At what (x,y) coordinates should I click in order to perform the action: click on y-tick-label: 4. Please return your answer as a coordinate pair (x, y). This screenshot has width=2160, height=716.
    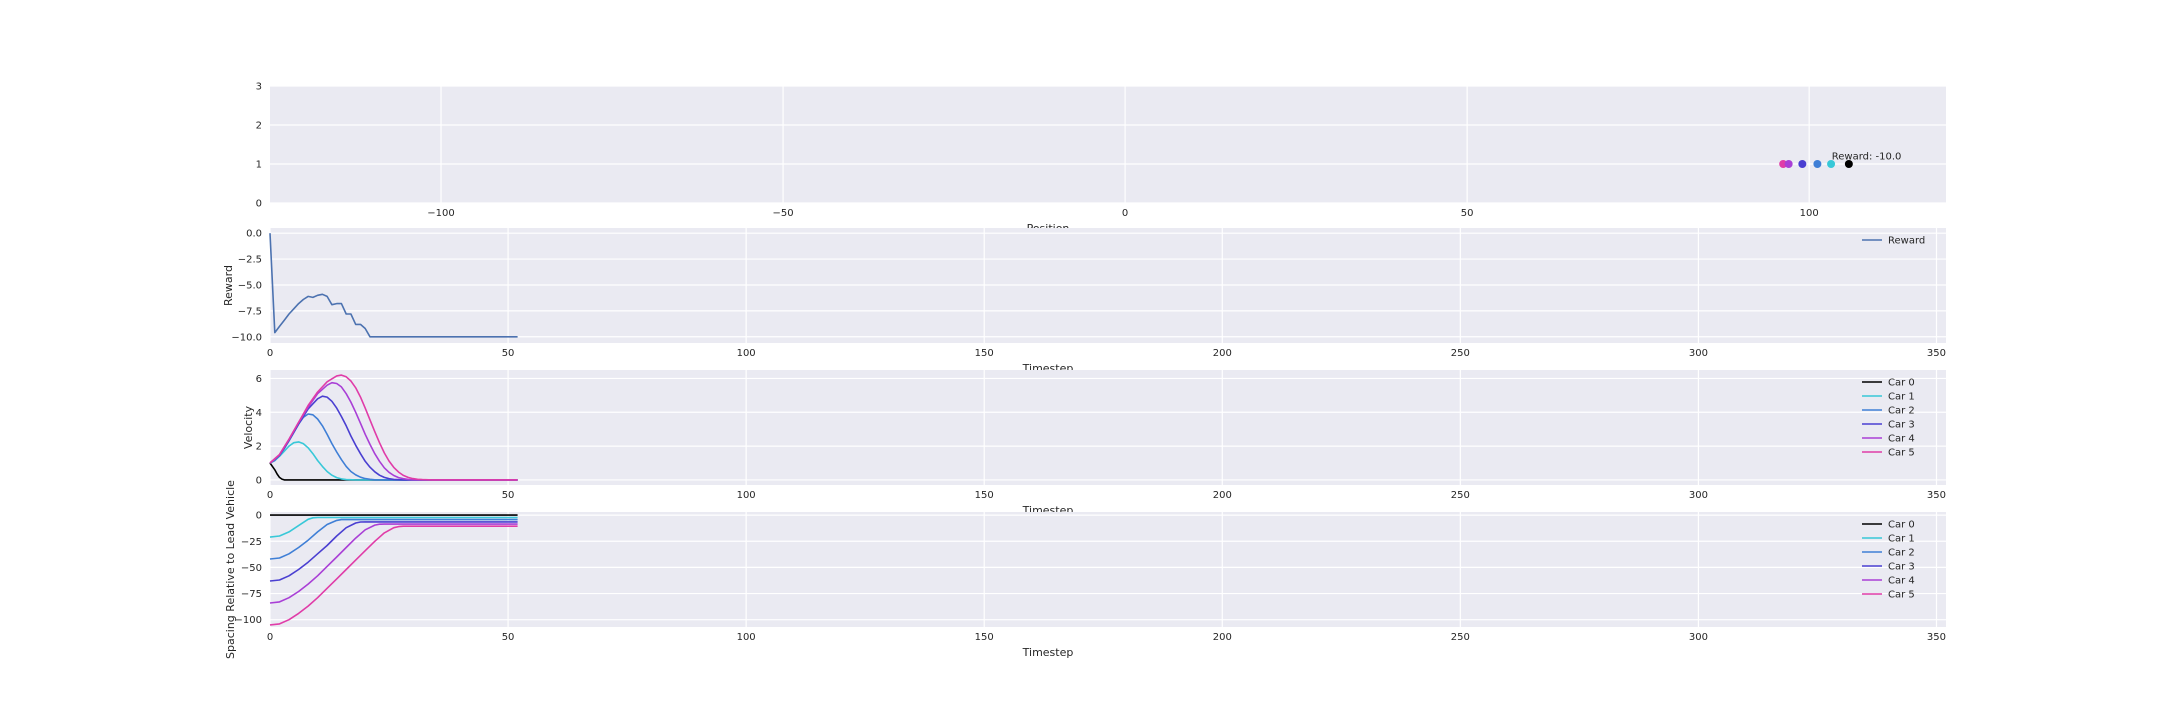
    Looking at the image, I should click on (259, 413).